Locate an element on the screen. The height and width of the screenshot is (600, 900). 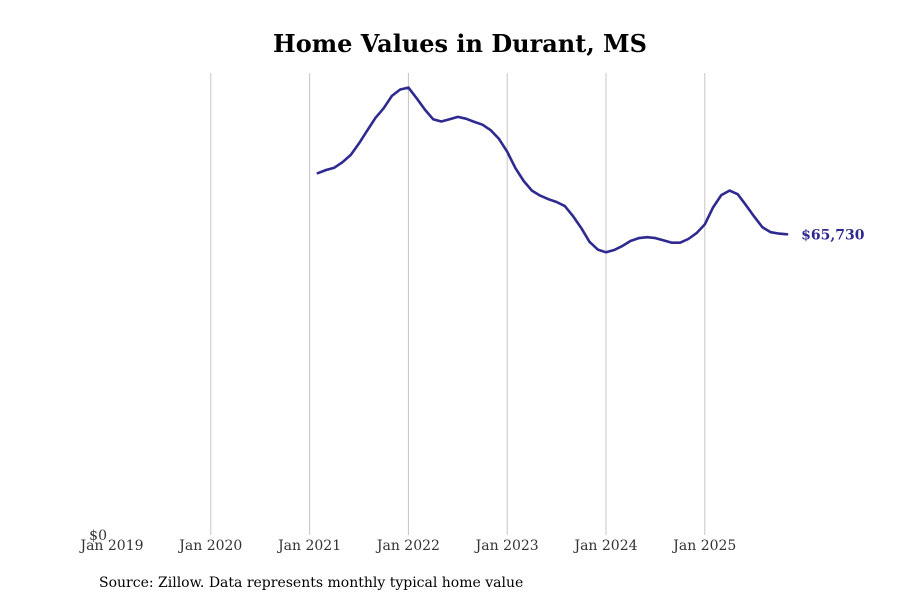
x-tick-label: Jan 2023 is located at coordinates (506, 546).